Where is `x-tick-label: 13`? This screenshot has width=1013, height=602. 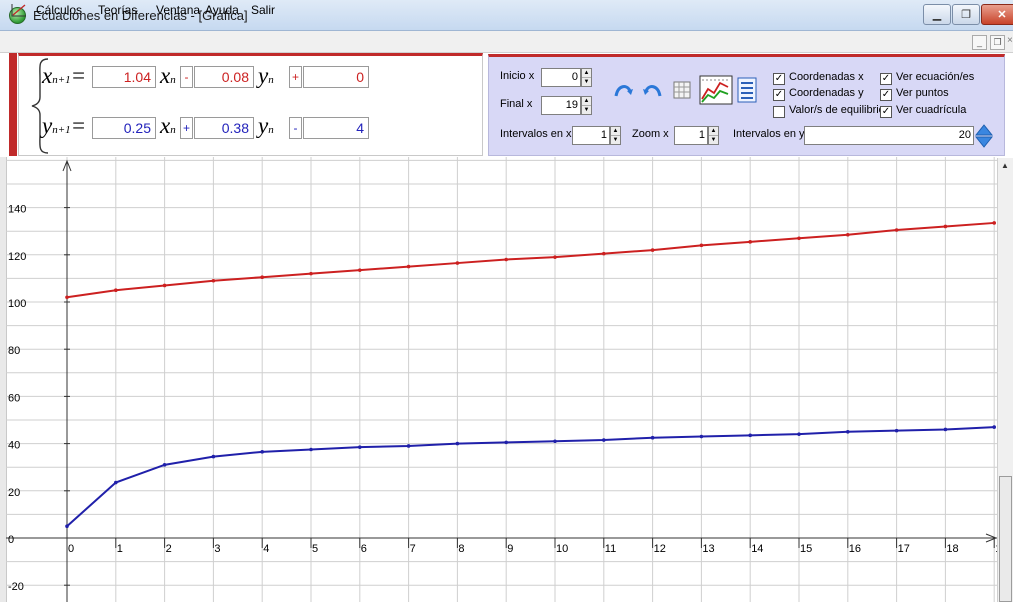 x-tick-label: 13 is located at coordinates (708, 549).